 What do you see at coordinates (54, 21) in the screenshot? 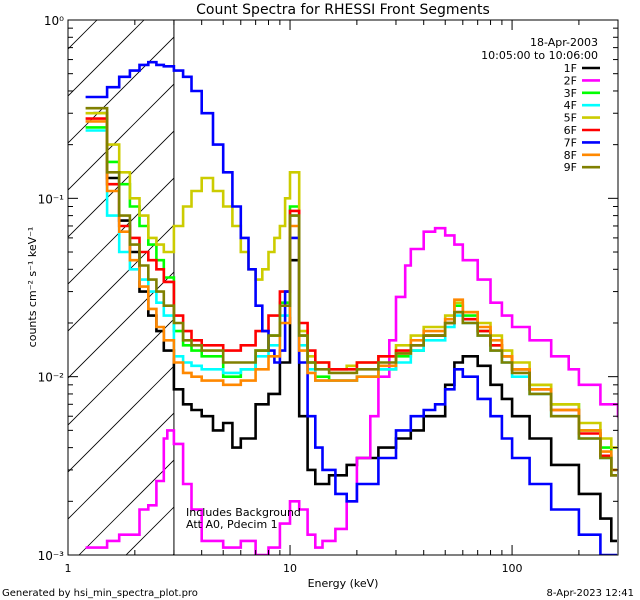
I see `y-tick-label: 10⁰` at bounding box center [54, 21].